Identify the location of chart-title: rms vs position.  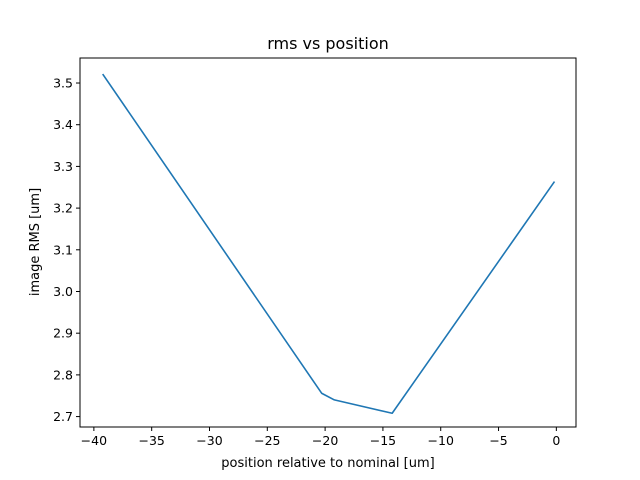
(328, 43).